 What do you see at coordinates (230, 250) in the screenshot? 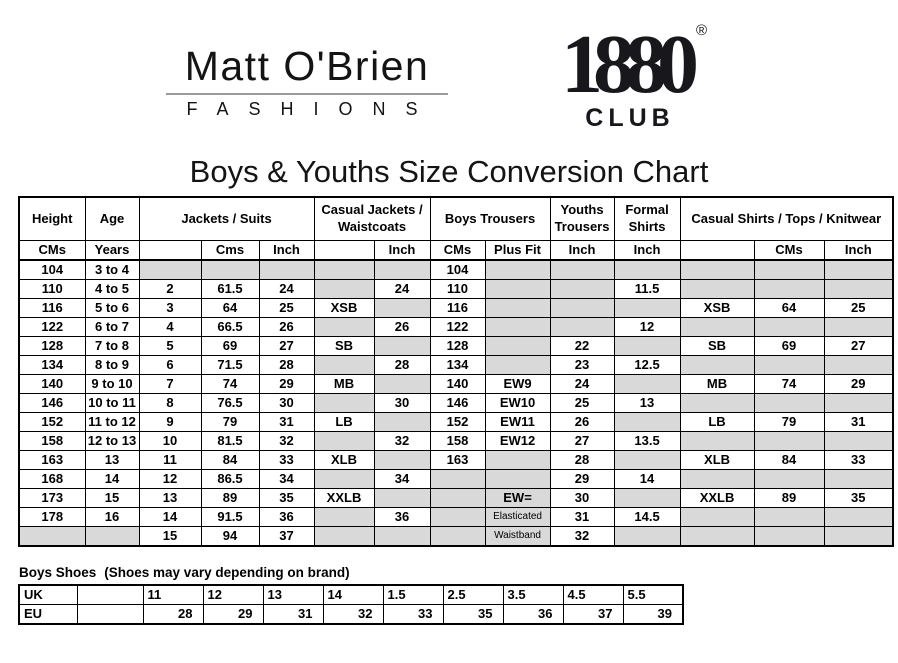
I see `unit-header: Cms` at bounding box center [230, 250].